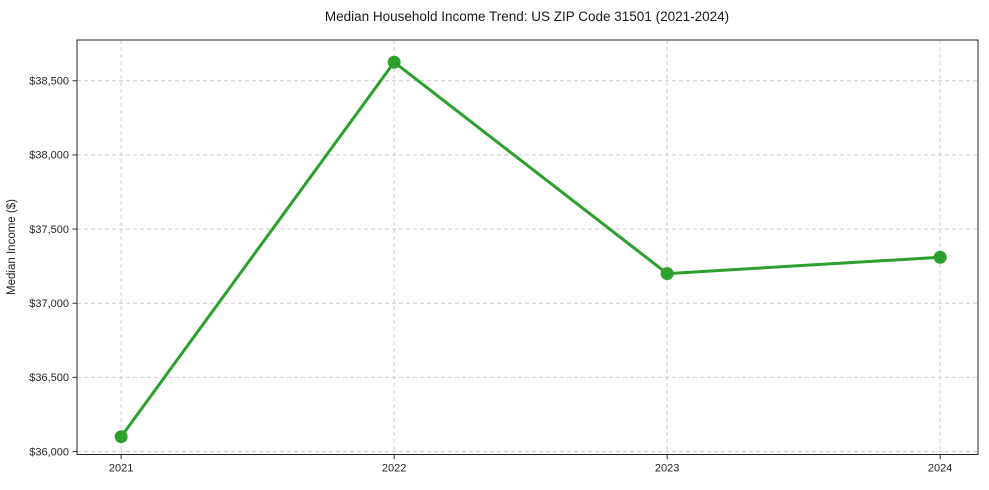 The height and width of the screenshot is (490, 989). Describe the element at coordinates (394, 469) in the screenshot. I see `x-tick-label: 2022` at that location.